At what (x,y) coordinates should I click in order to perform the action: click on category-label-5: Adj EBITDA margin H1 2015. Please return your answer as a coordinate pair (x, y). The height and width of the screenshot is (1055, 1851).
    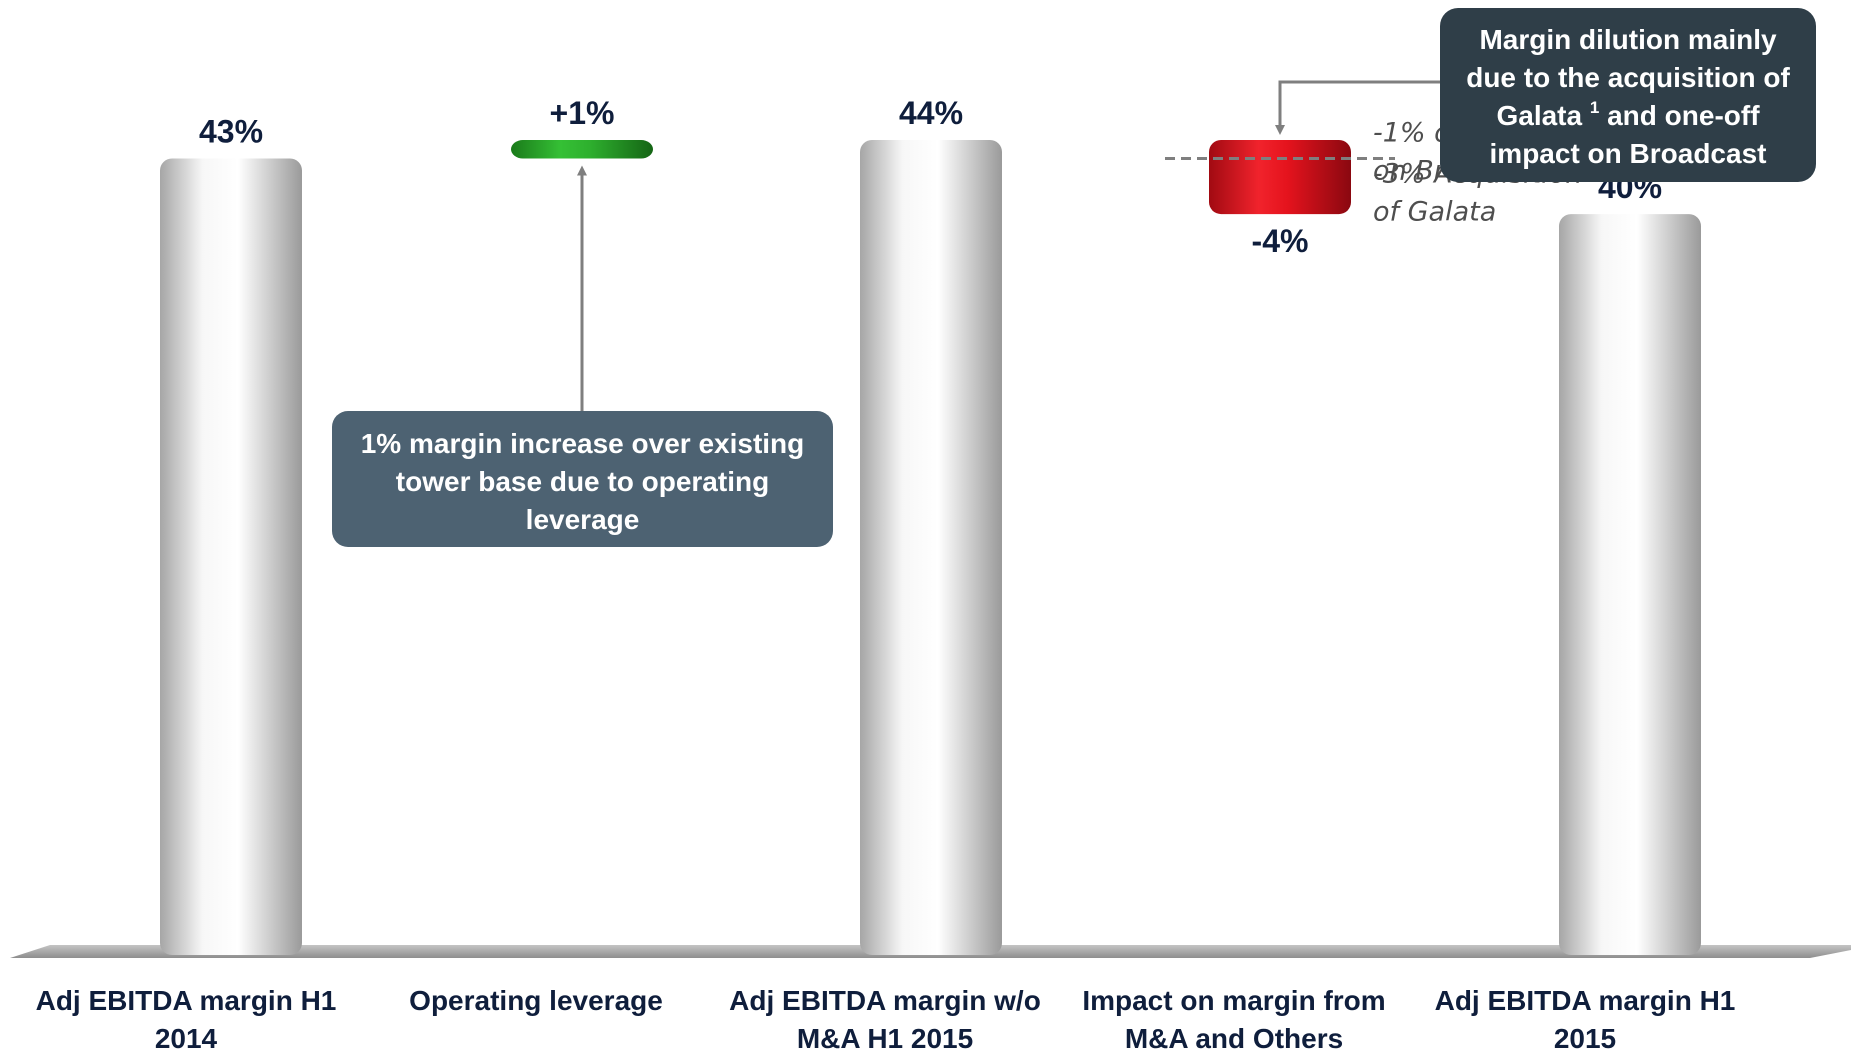
    Looking at the image, I should click on (1585, 1019).